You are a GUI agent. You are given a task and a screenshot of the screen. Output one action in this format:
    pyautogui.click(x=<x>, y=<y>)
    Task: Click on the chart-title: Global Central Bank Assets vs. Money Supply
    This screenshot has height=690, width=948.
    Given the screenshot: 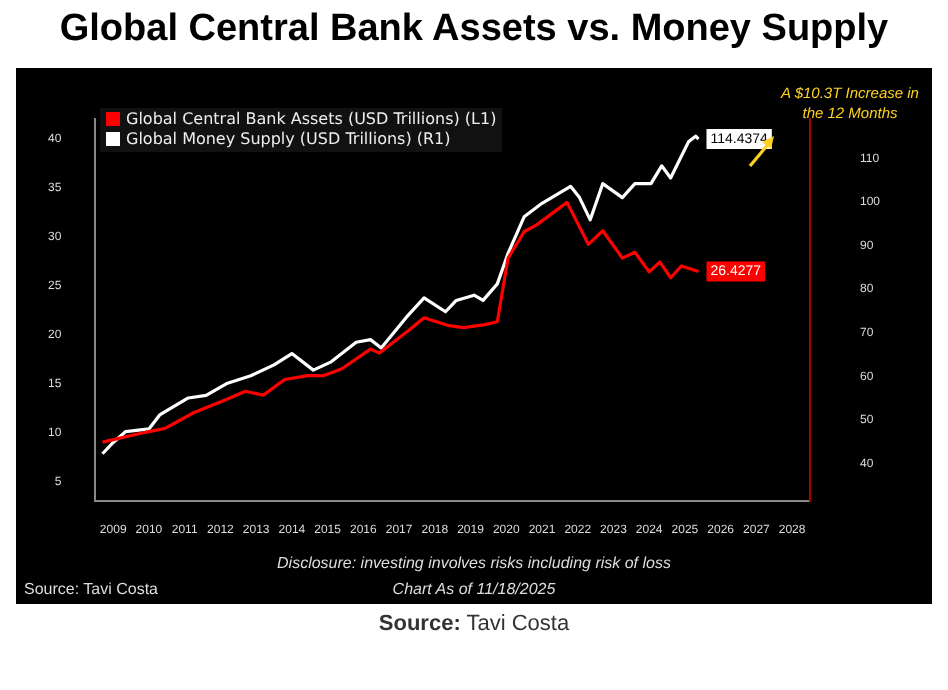 What is the action you would take?
    pyautogui.click(x=474, y=30)
    